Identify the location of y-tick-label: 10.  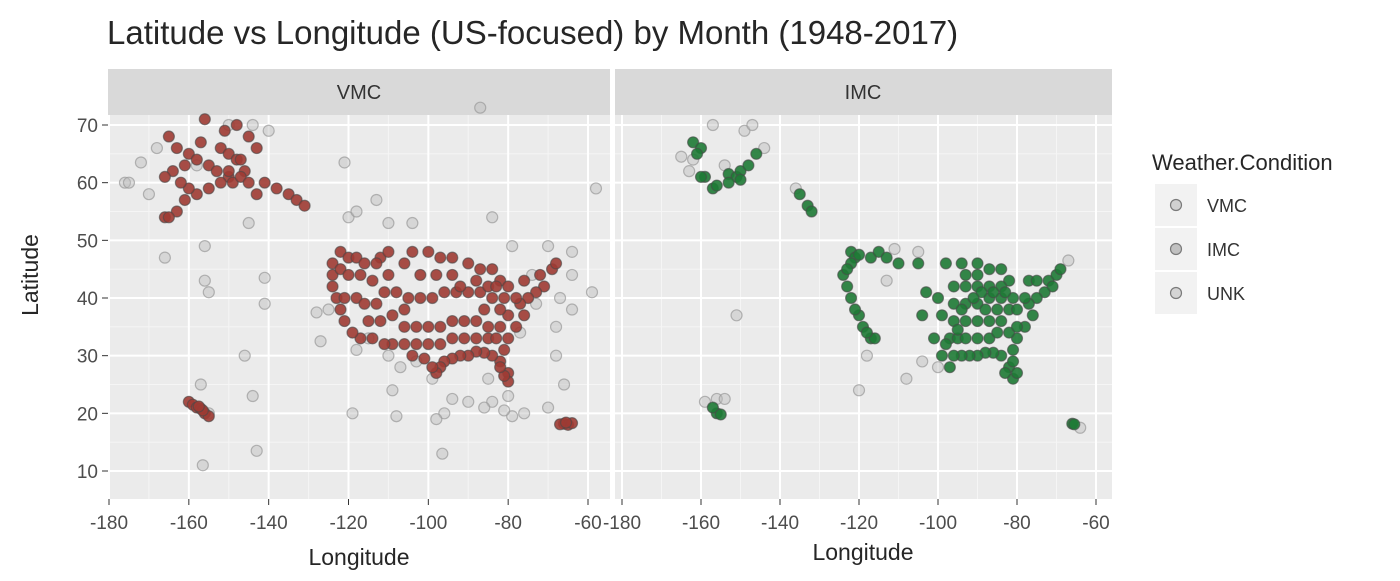
(87, 472).